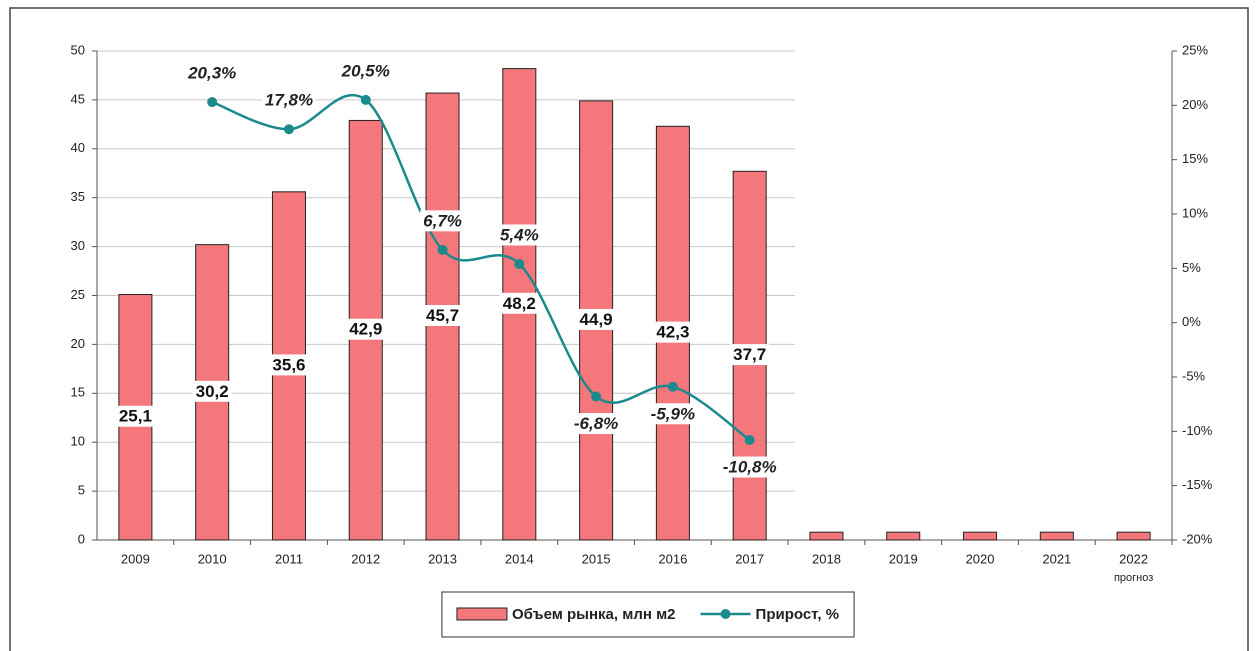 The image size is (1258, 651). What do you see at coordinates (1191, 267) in the screenshot?
I see `y2-tick-label: 5%` at bounding box center [1191, 267].